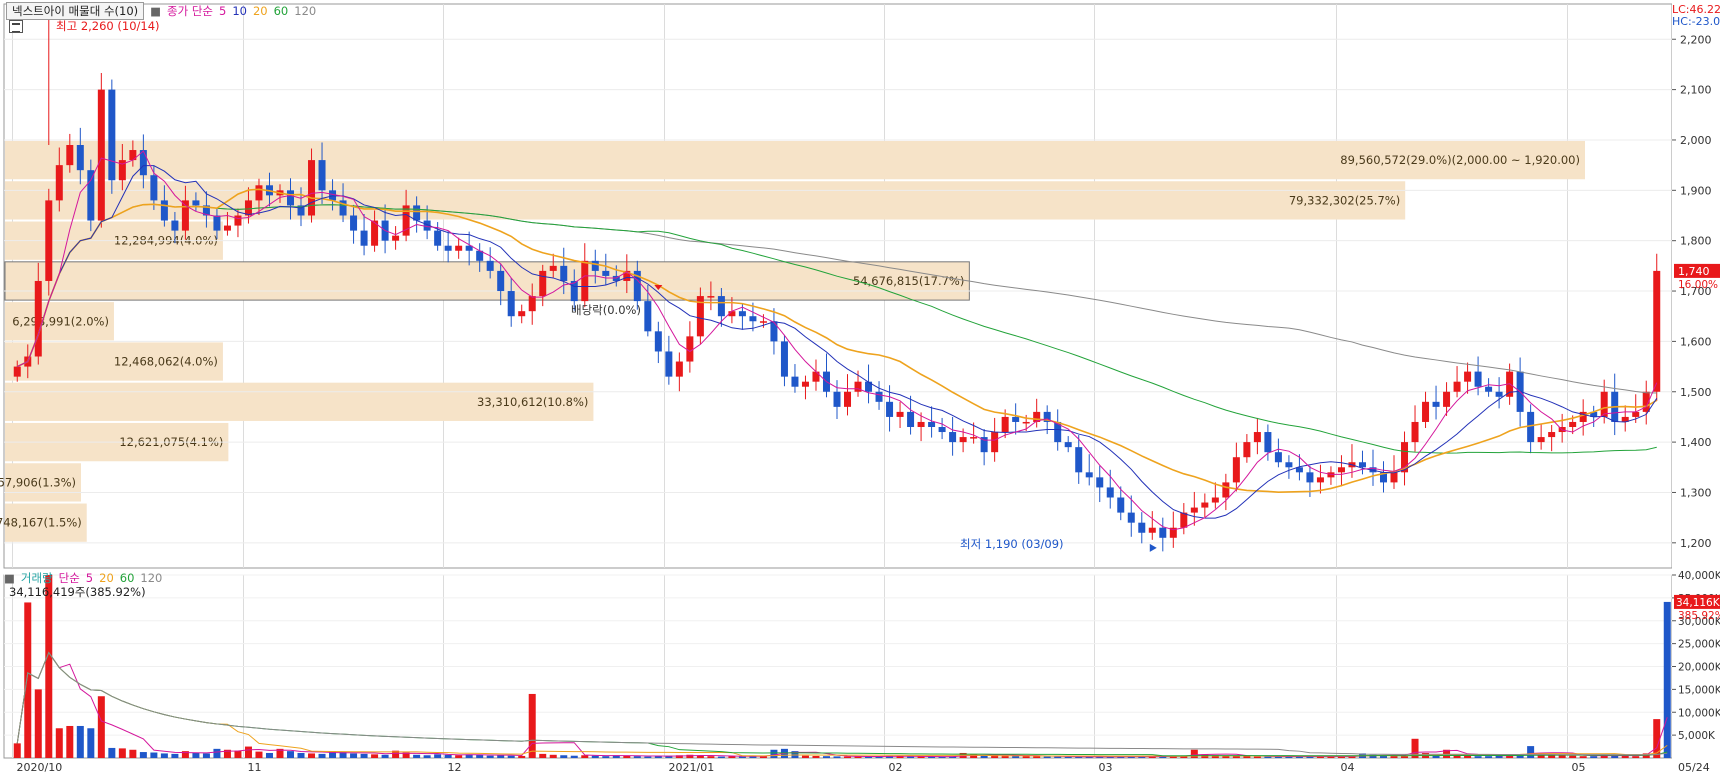 This screenshot has height=777, width=1720. What do you see at coordinates (127, 578) in the screenshot?
I see `vol-ma60-label: 60` at bounding box center [127, 578].